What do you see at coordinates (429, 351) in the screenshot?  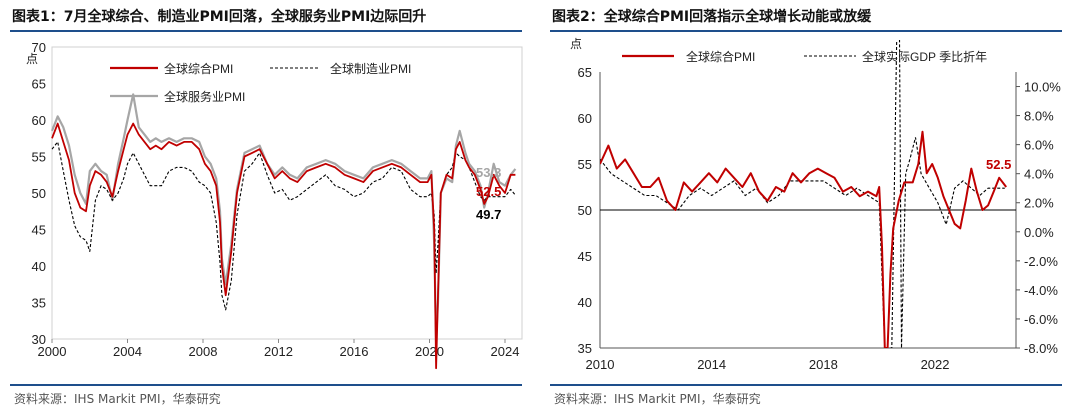 I see `x-tick-label: 2020` at bounding box center [429, 351].